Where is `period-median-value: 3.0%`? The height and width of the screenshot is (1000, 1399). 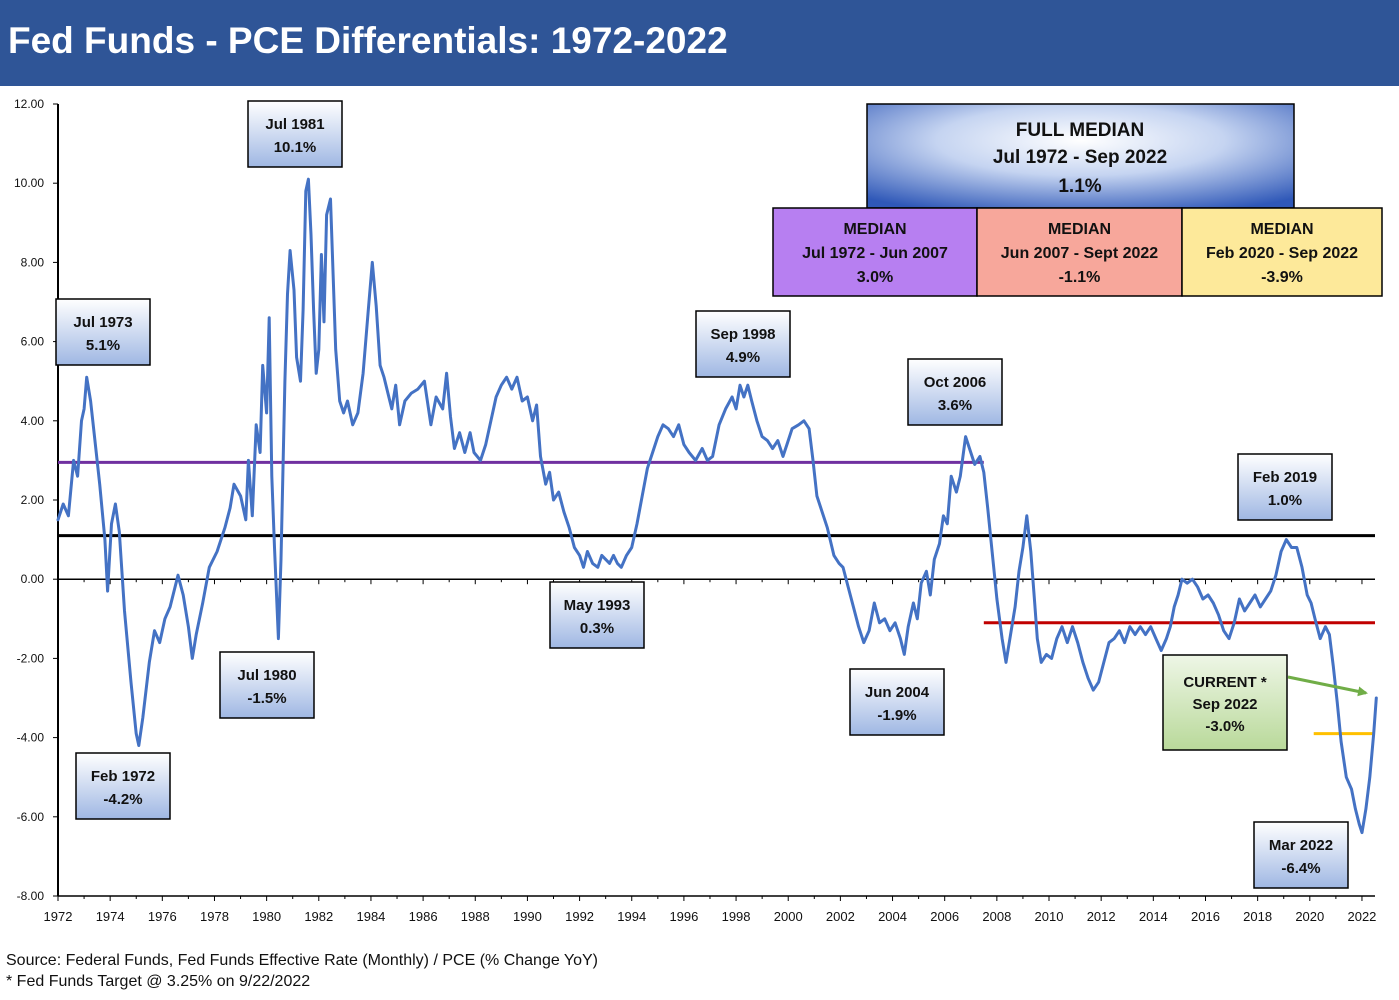
period-median-value: 3.0% is located at coordinates (875, 277).